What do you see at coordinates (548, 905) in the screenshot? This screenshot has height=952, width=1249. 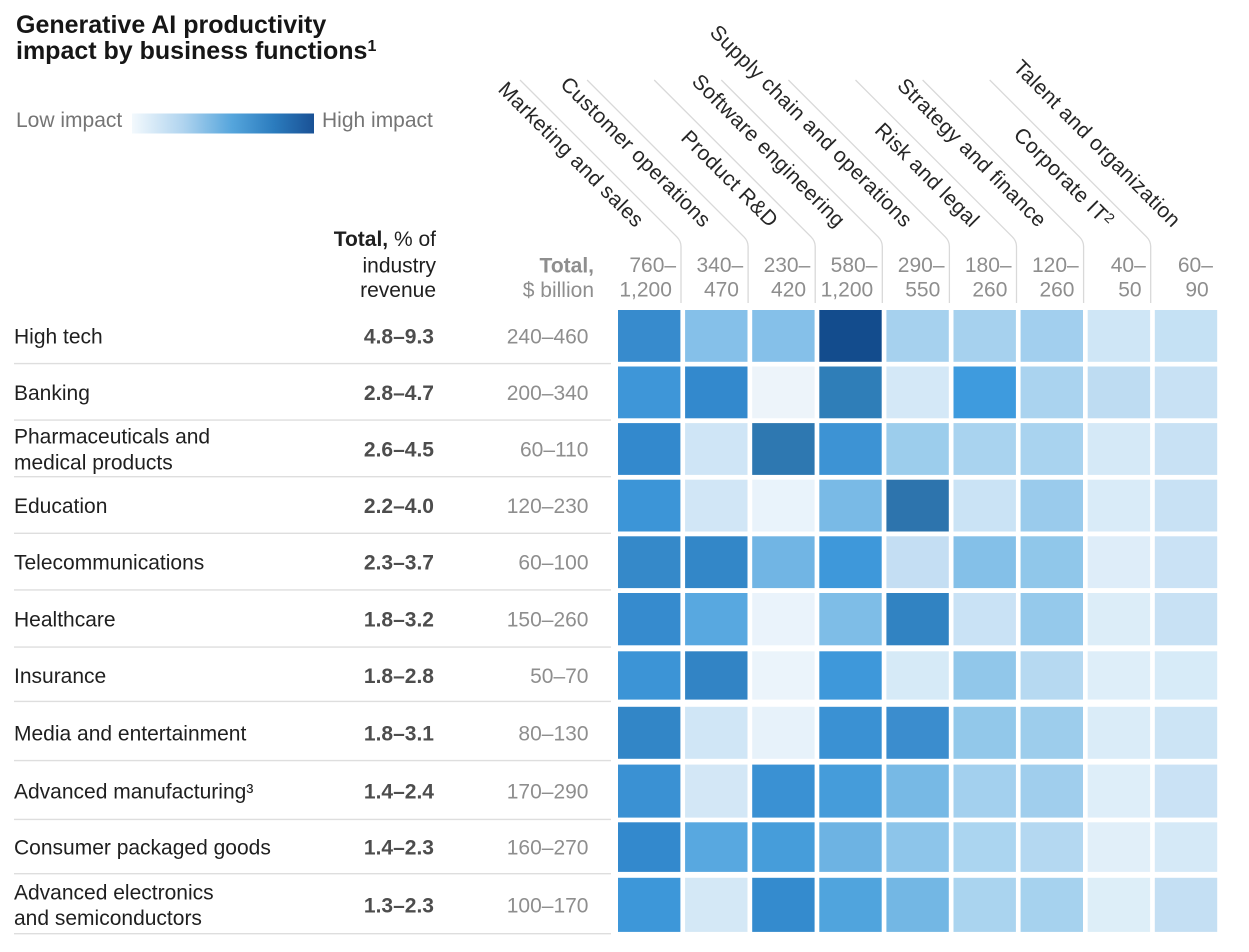 I see `svg-text: 100–170` at bounding box center [548, 905].